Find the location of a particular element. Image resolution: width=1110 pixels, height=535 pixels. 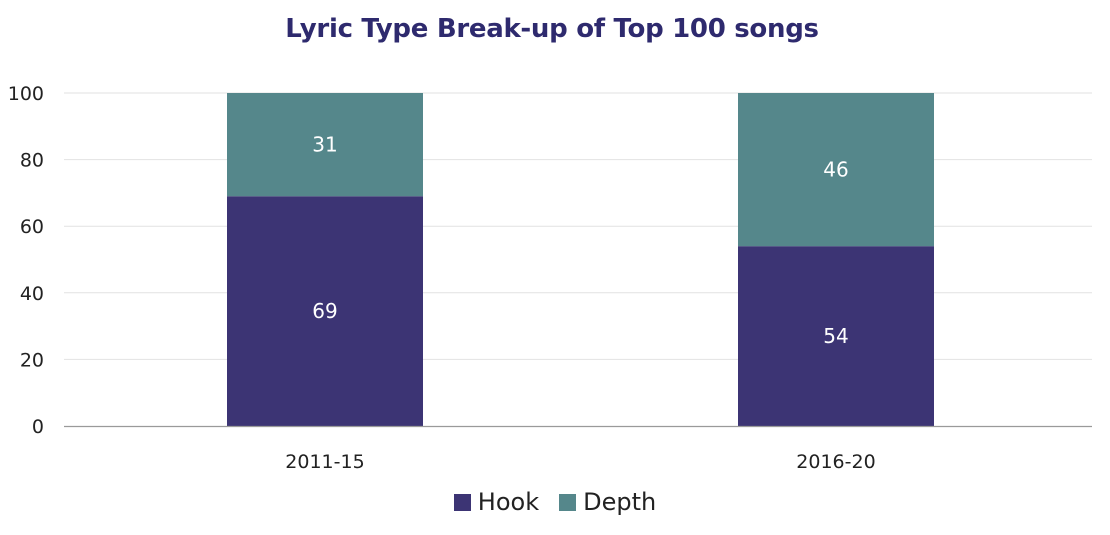

y-tick-label: 20 is located at coordinates (32, 360).